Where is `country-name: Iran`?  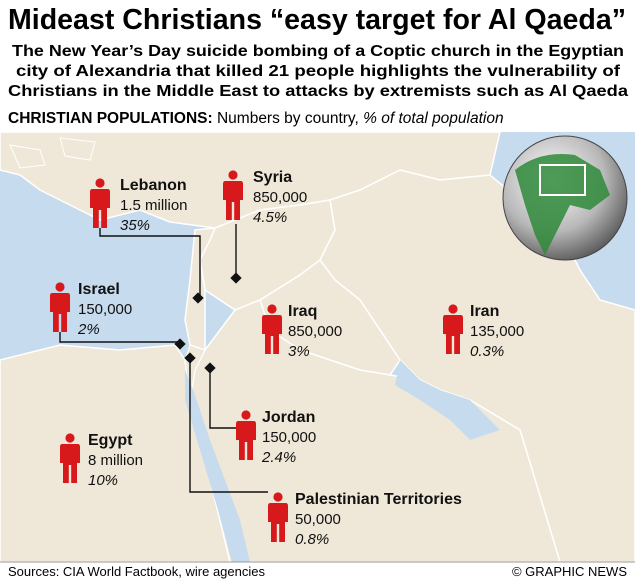
country-name: Iran is located at coordinates (484, 311).